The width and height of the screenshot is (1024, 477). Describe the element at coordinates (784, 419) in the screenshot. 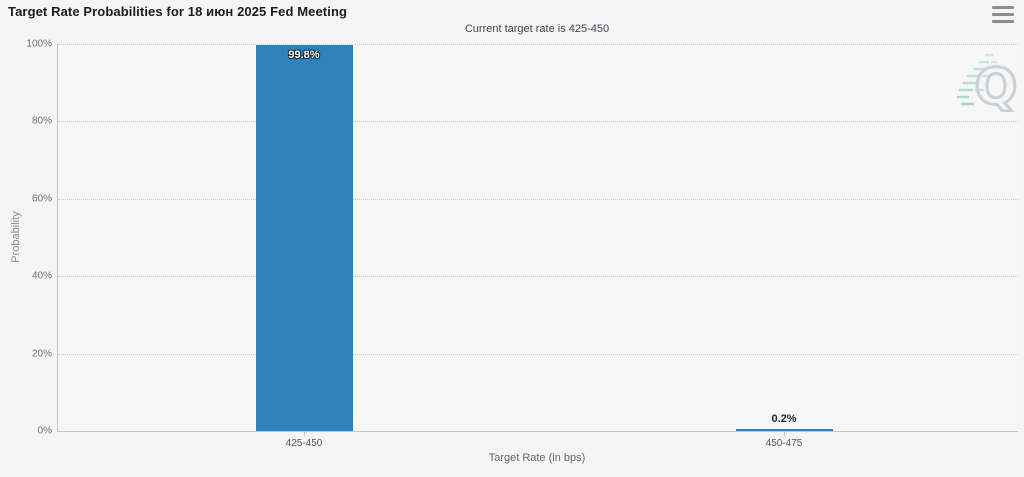

I see `bar-value-label: 0.2%` at that location.